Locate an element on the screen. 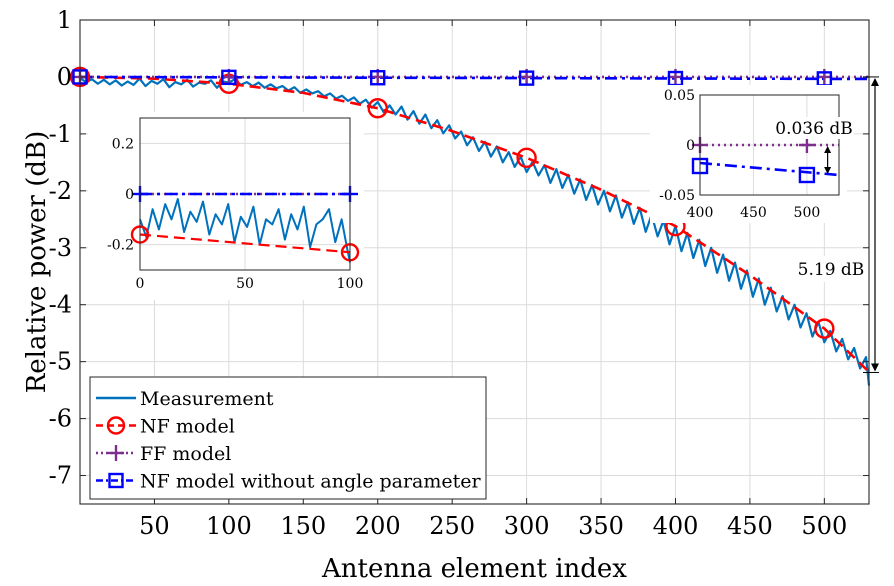 This screenshot has height=586, width=894. x-tick-label: 450 is located at coordinates (750, 526).